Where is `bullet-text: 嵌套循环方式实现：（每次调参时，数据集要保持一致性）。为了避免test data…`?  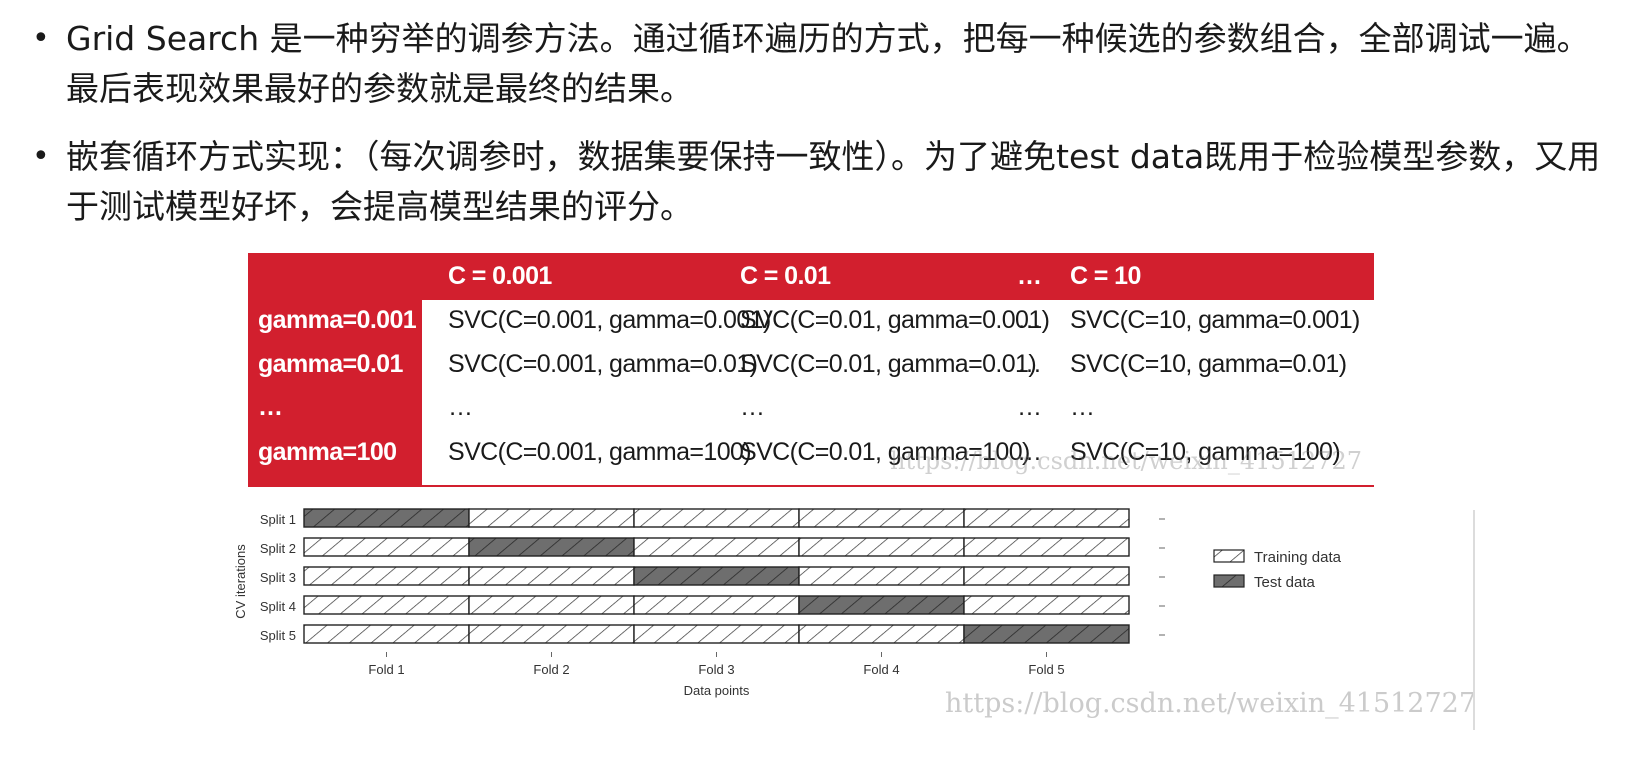
bullet-text: 嵌套循环方式实现：（每次调参时，数据集要保持一致性）。为了避免test data… is located at coordinates (833, 181).